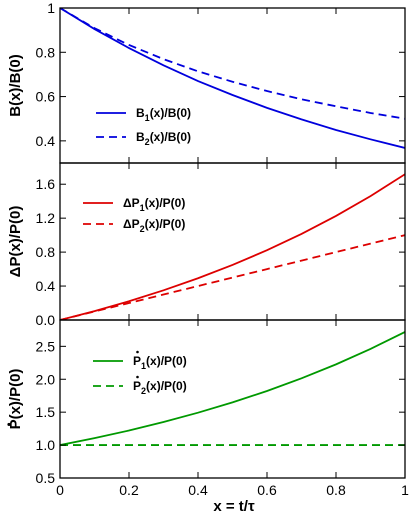  Describe the element at coordinates (198, 490) in the screenshot. I see `x-tick-label: 0.4` at that location.